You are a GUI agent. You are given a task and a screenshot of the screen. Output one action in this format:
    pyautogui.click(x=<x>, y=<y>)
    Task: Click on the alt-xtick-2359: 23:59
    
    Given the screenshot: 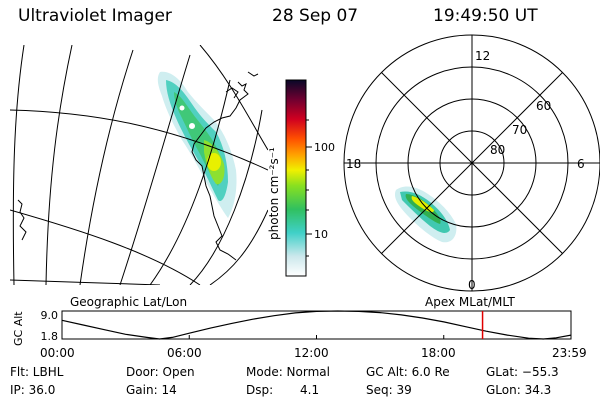 What is the action you would take?
    pyautogui.click(x=569, y=353)
    